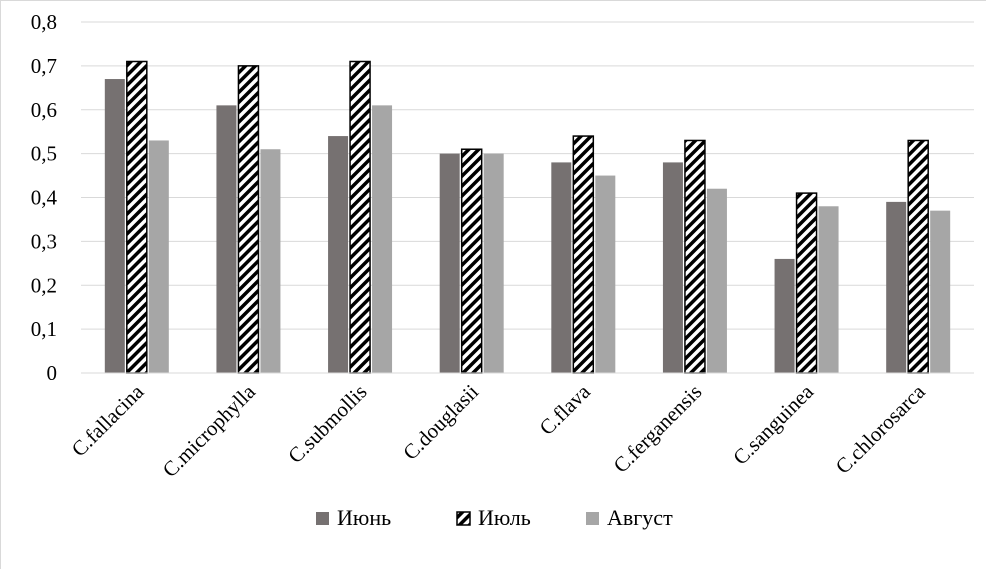 The height and width of the screenshot is (575, 987). I want to click on legend-label: Август, so click(640, 517).